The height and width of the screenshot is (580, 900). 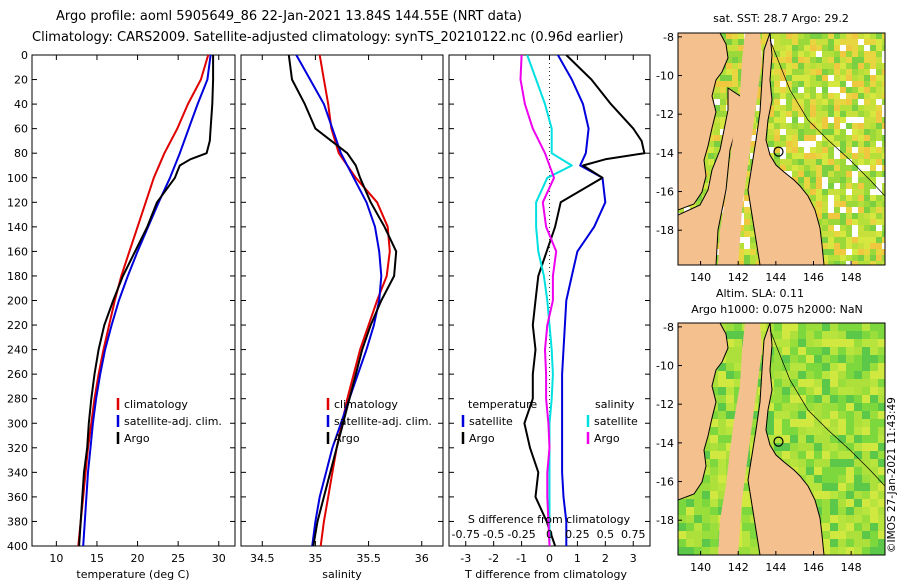 I want to click on depth-tick-label: 360, so click(x=17, y=497).